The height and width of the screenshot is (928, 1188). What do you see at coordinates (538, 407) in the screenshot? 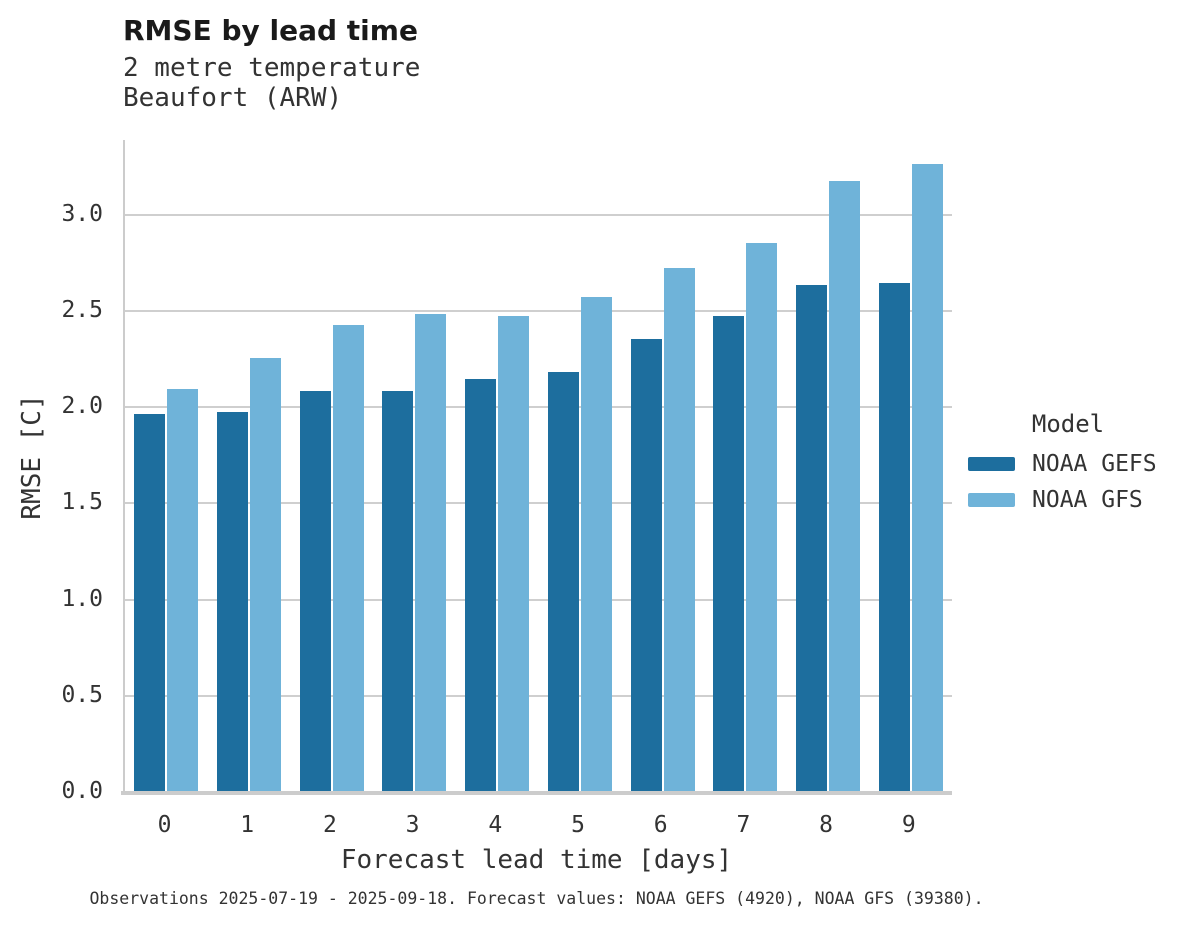
I see `gridline-y-2.0` at bounding box center [538, 407].